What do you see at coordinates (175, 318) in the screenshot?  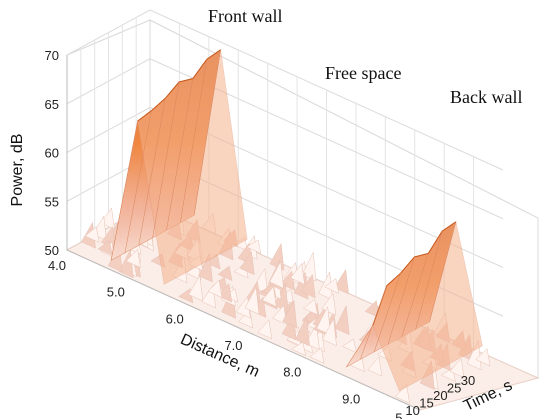 I see `x-tick-label: 6.0` at bounding box center [175, 318].